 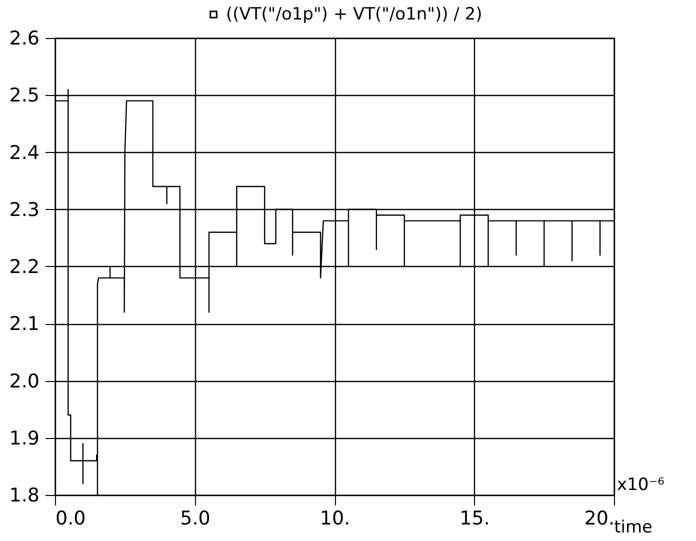 What do you see at coordinates (24, 438) in the screenshot?
I see `y-tick-label: 1.9` at bounding box center [24, 438].